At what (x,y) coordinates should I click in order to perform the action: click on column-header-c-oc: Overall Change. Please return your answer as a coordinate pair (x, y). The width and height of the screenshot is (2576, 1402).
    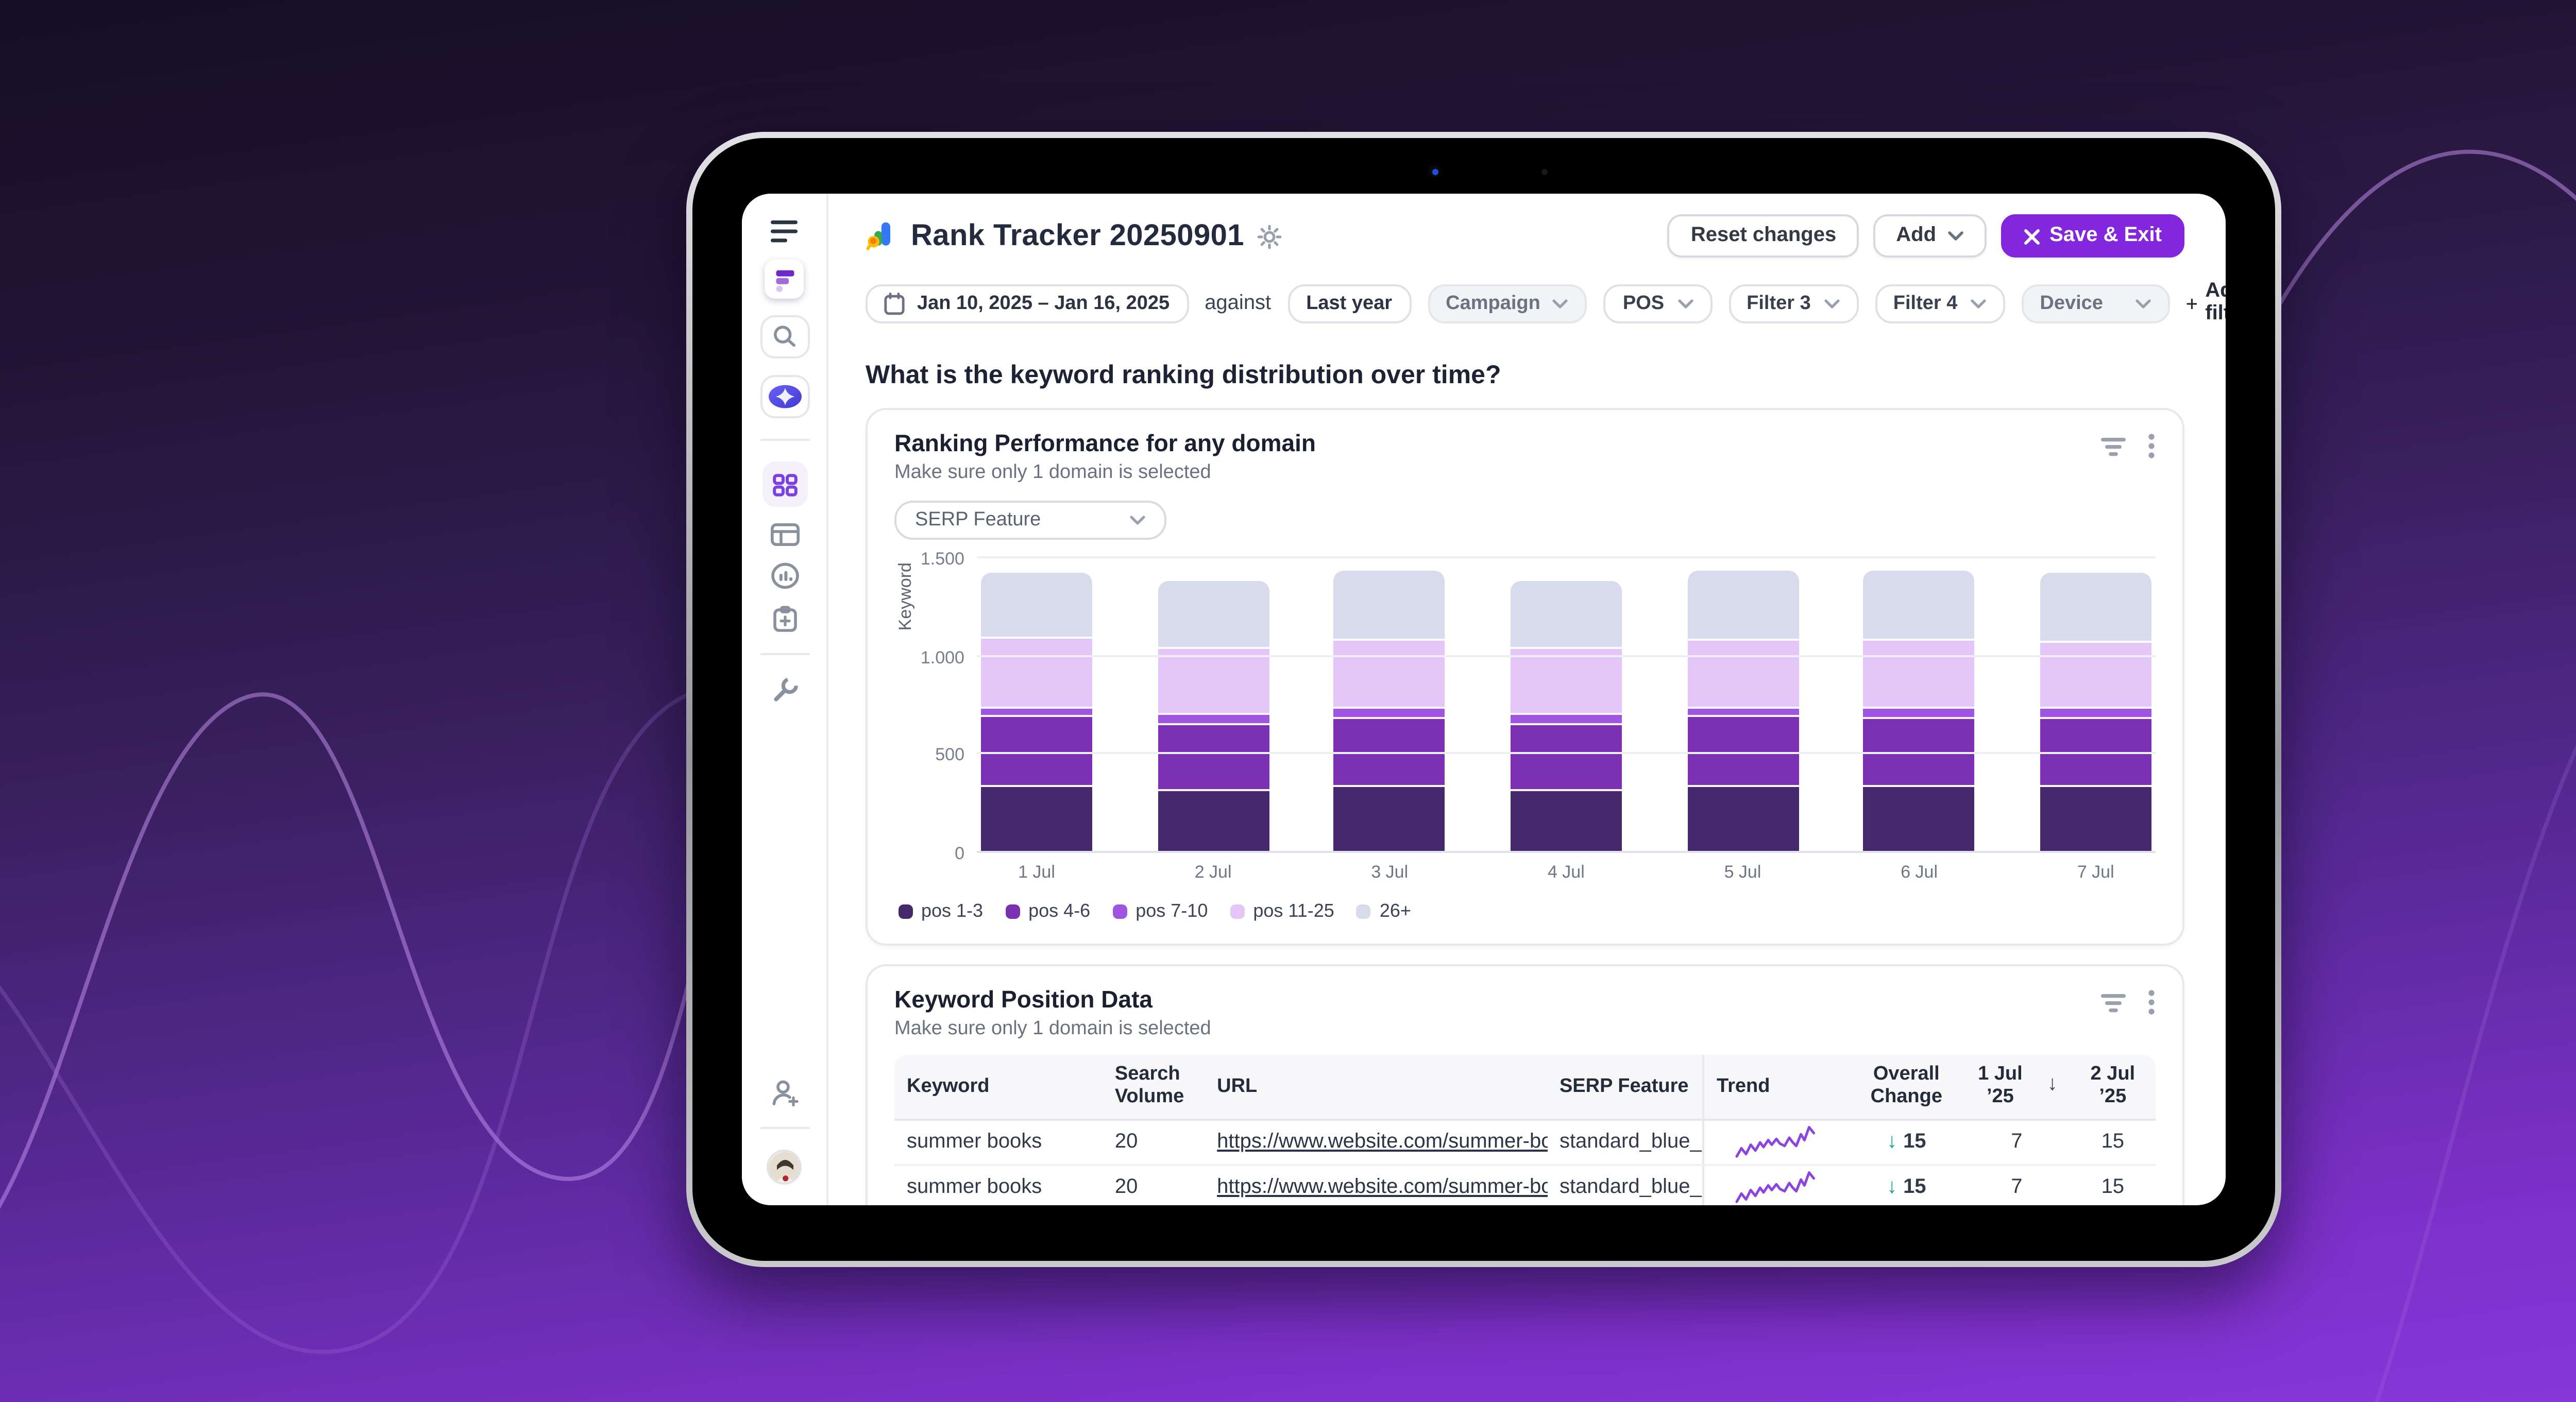
    Looking at the image, I should click on (1906, 1086).